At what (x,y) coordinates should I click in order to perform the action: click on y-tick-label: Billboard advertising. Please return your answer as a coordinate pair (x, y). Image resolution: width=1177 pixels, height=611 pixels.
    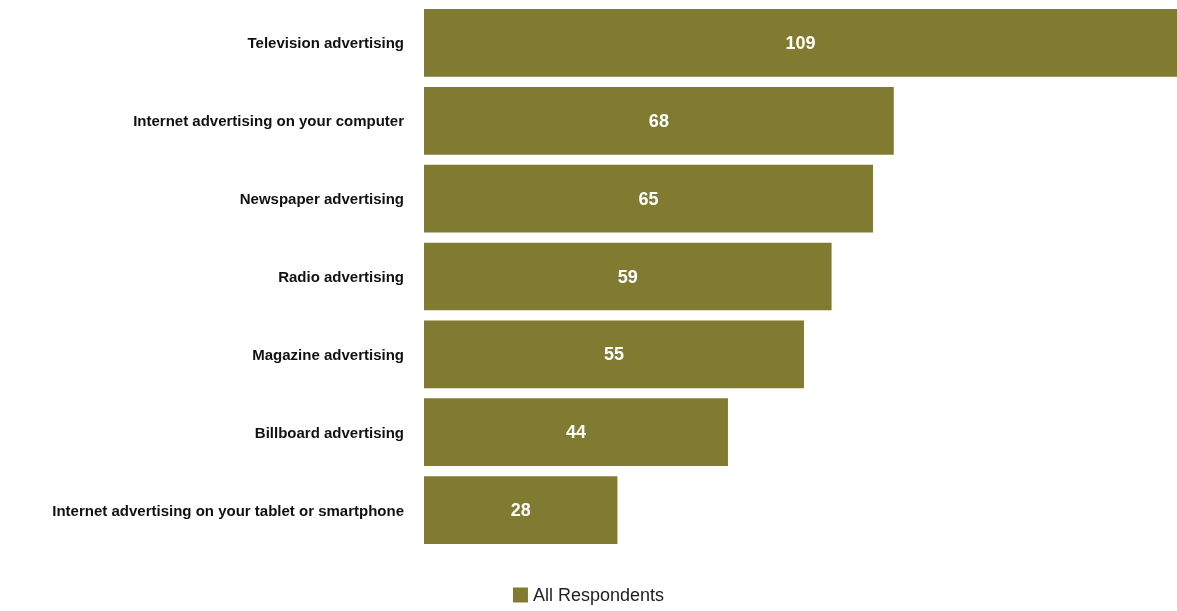
    Looking at the image, I should click on (329, 432).